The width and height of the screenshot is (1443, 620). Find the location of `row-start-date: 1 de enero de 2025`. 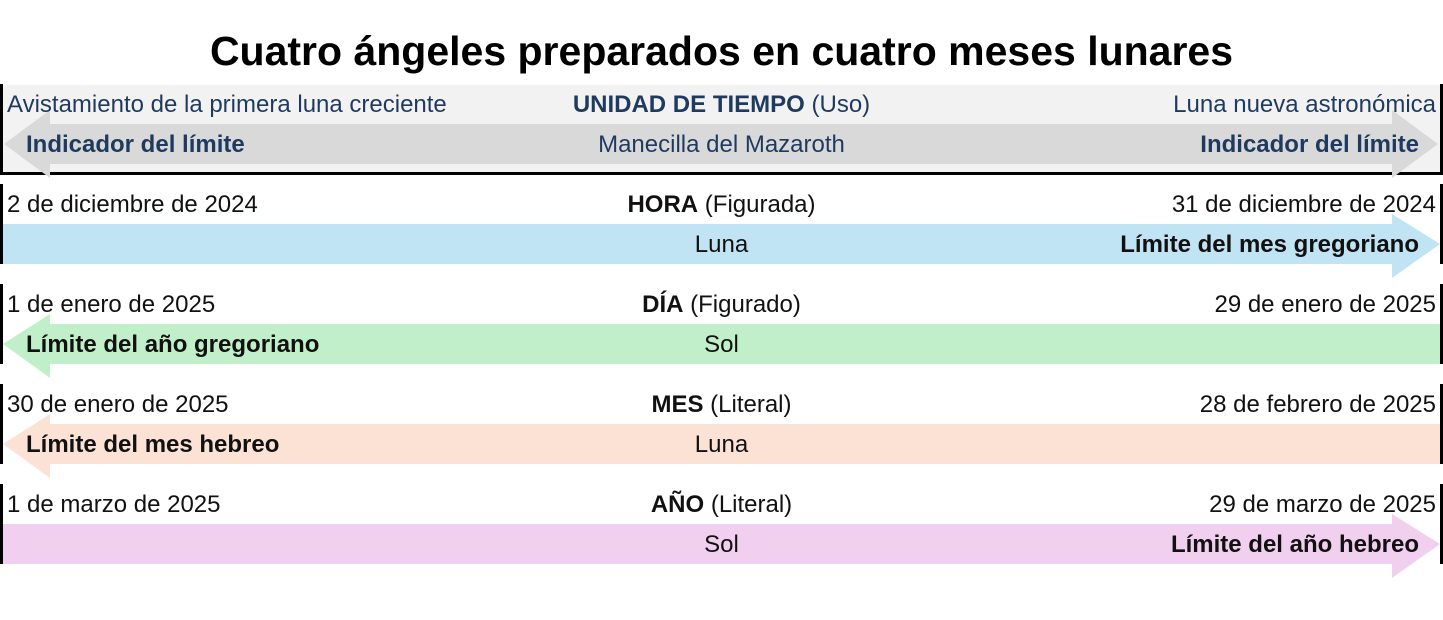

row-start-date: 1 de enero de 2025 is located at coordinates (111, 304).